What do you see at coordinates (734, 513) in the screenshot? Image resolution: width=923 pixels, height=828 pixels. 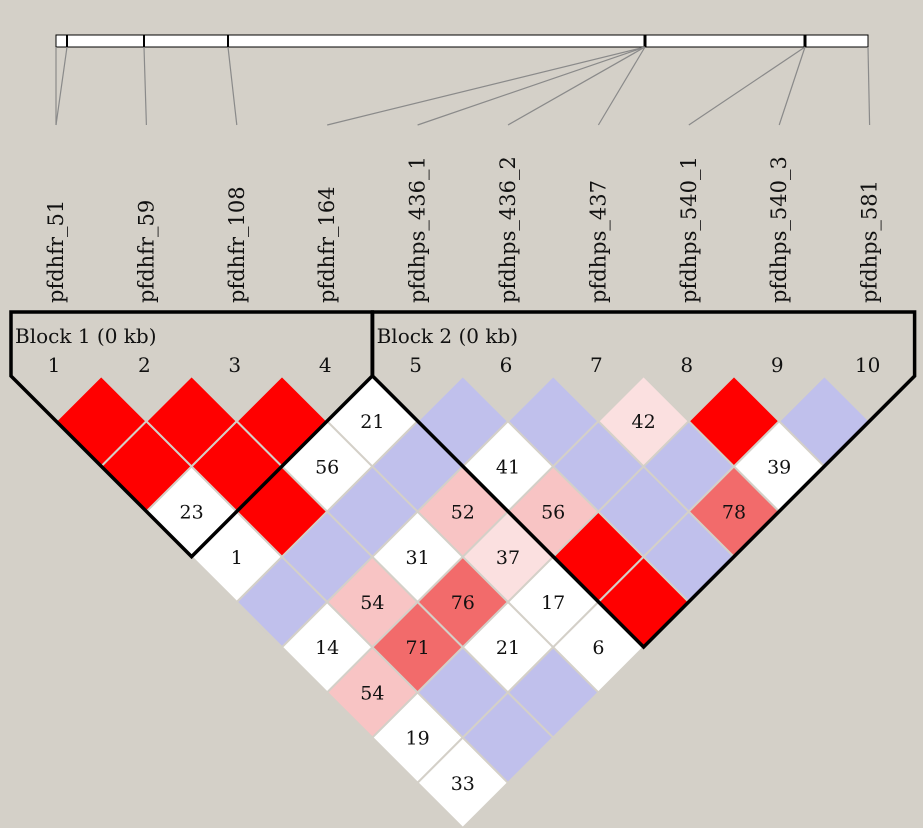 I see `ld-cell-value: 78` at bounding box center [734, 513].